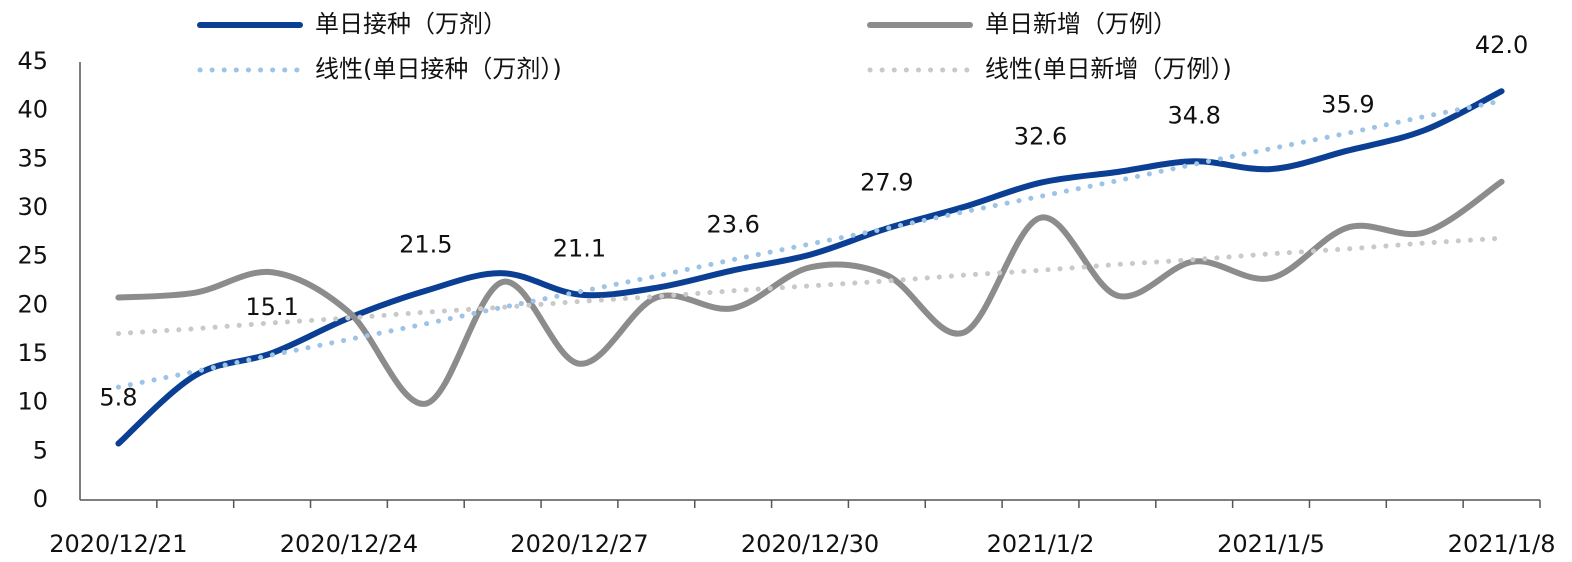 This screenshot has width=1572, height=562. I want to click on legend-label: 单日新增（万例）, so click(1081, 24).